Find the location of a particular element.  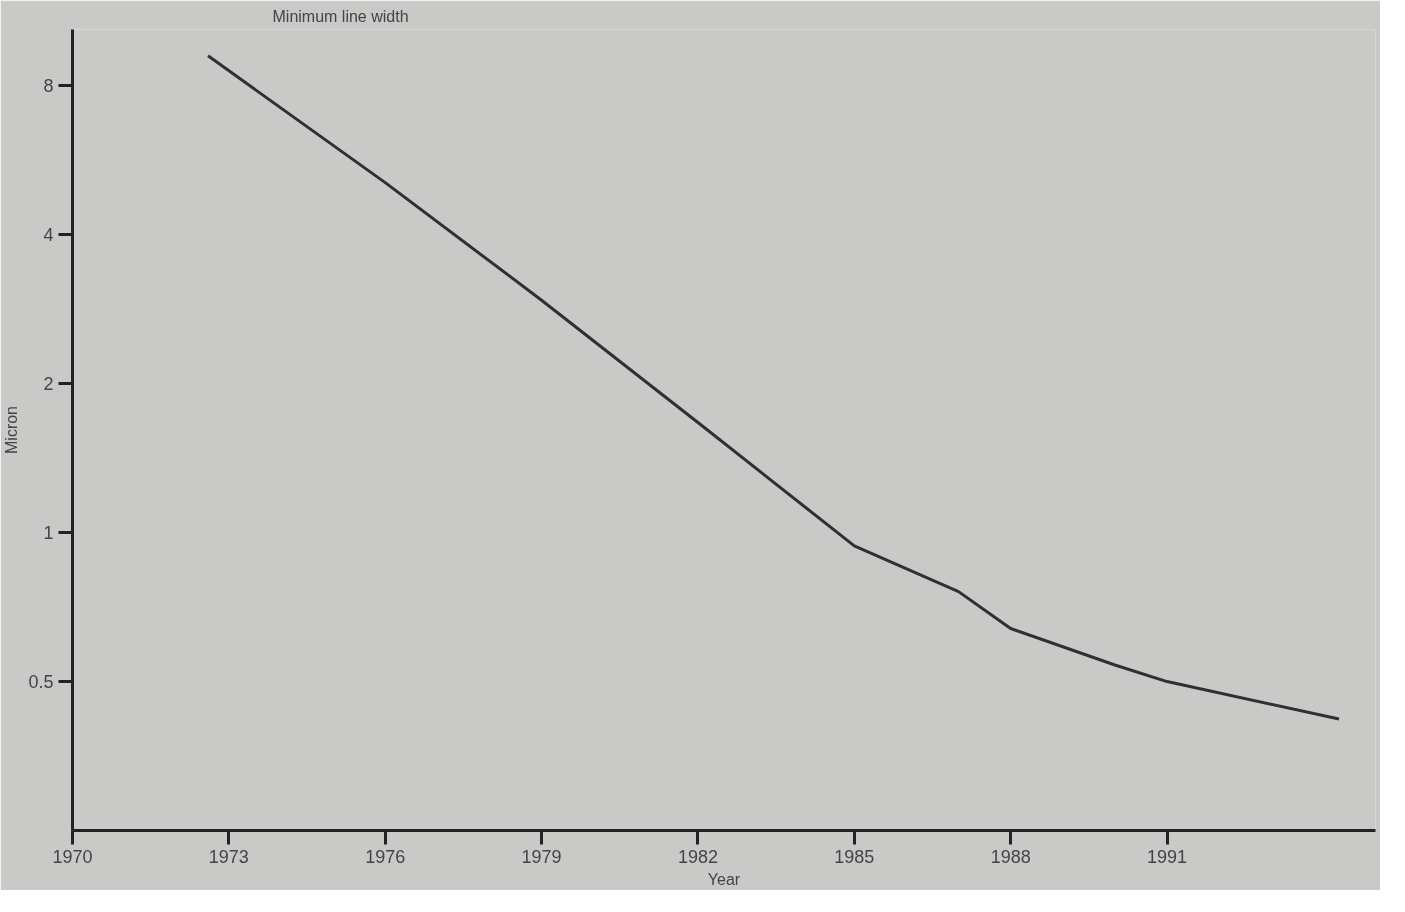

y-tick-label: 8 is located at coordinates (48, 86).